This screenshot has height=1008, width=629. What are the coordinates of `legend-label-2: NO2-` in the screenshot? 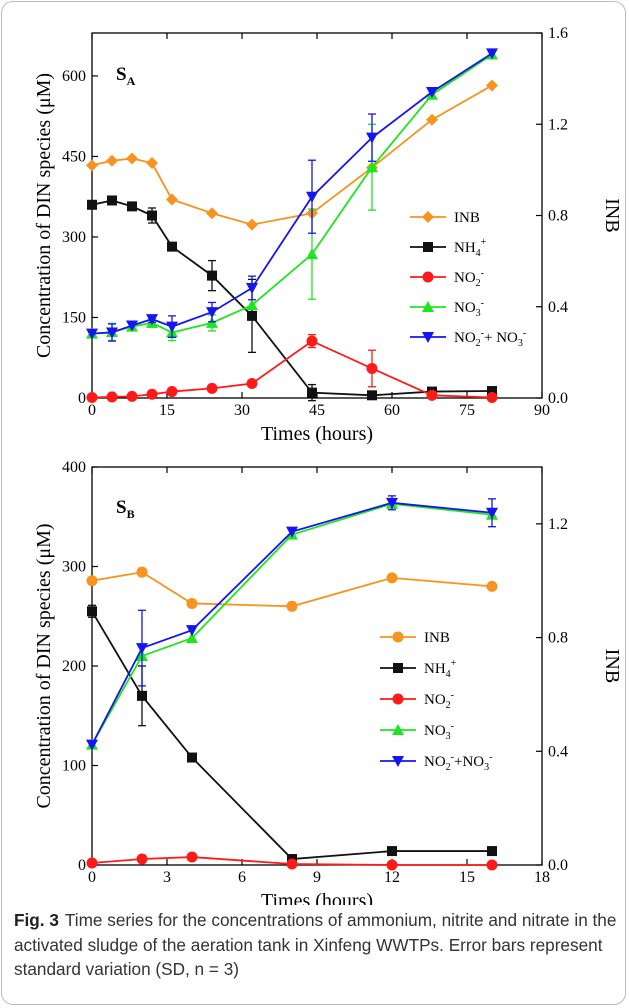 It's located at (469, 278).